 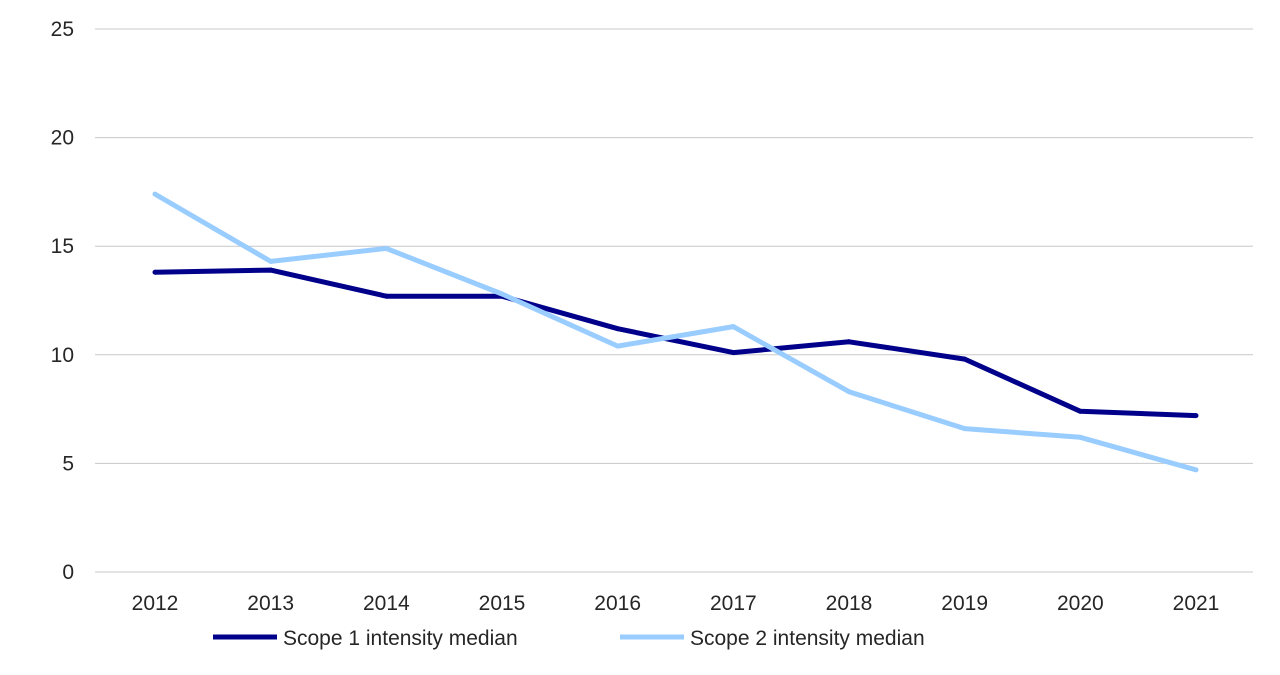 What do you see at coordinates (1196, 603) in the screenshot?
I see `x-tick-label: 2021` at bounding box center [1196, 603].